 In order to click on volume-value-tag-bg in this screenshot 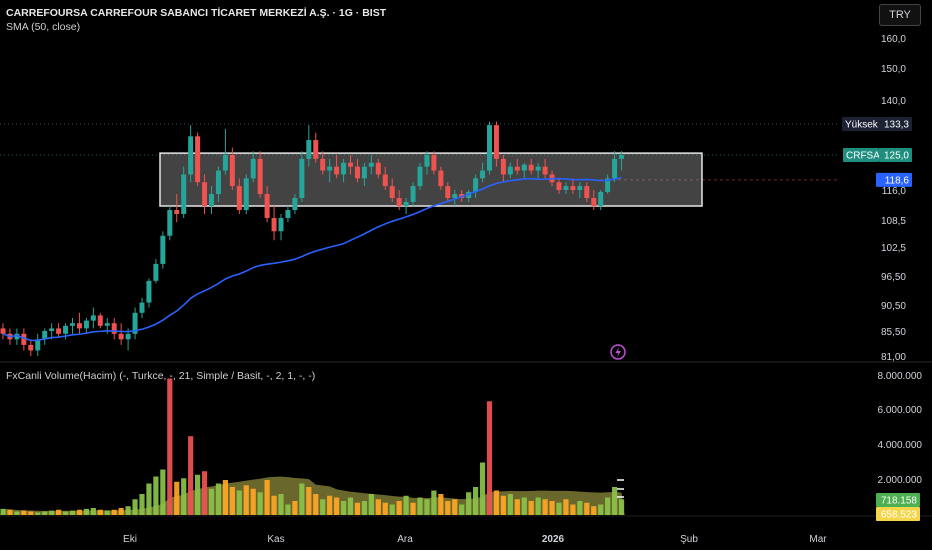, I will do `click(898, 500)`.